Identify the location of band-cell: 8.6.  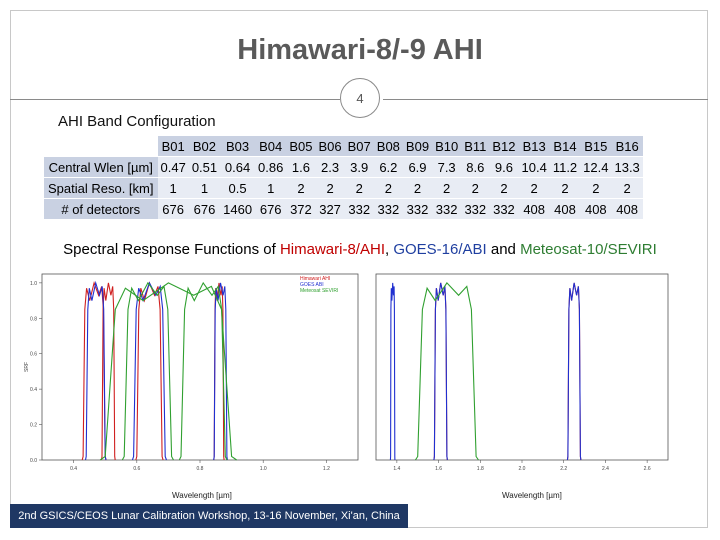
(475, 167).